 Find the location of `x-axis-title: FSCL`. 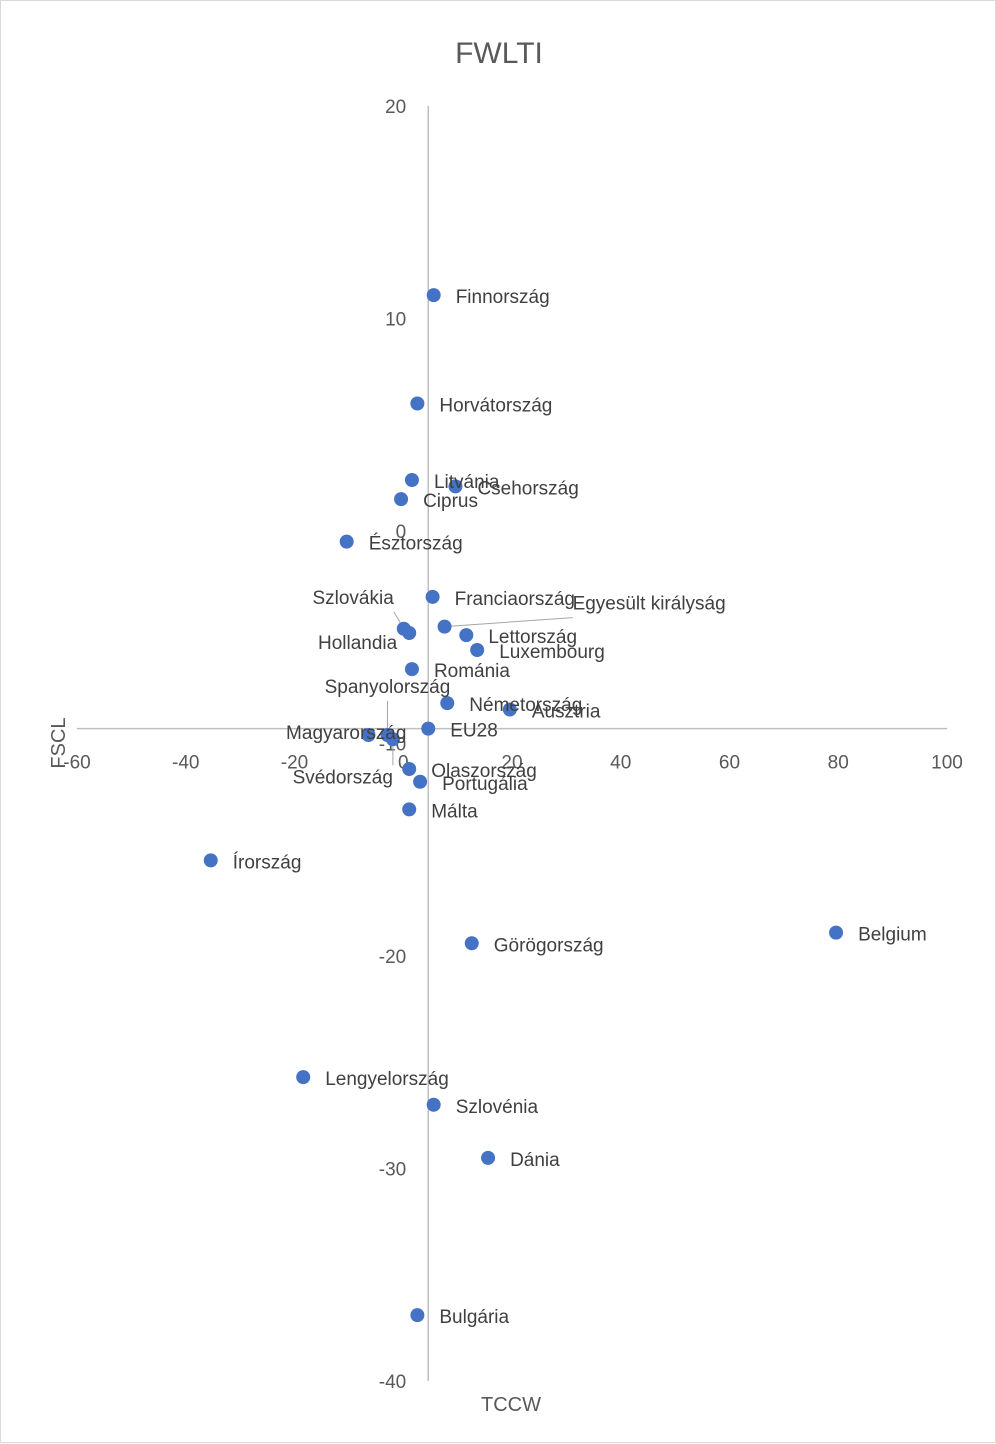

x-axis-title: FSCL is located at coordinates (59, 742).